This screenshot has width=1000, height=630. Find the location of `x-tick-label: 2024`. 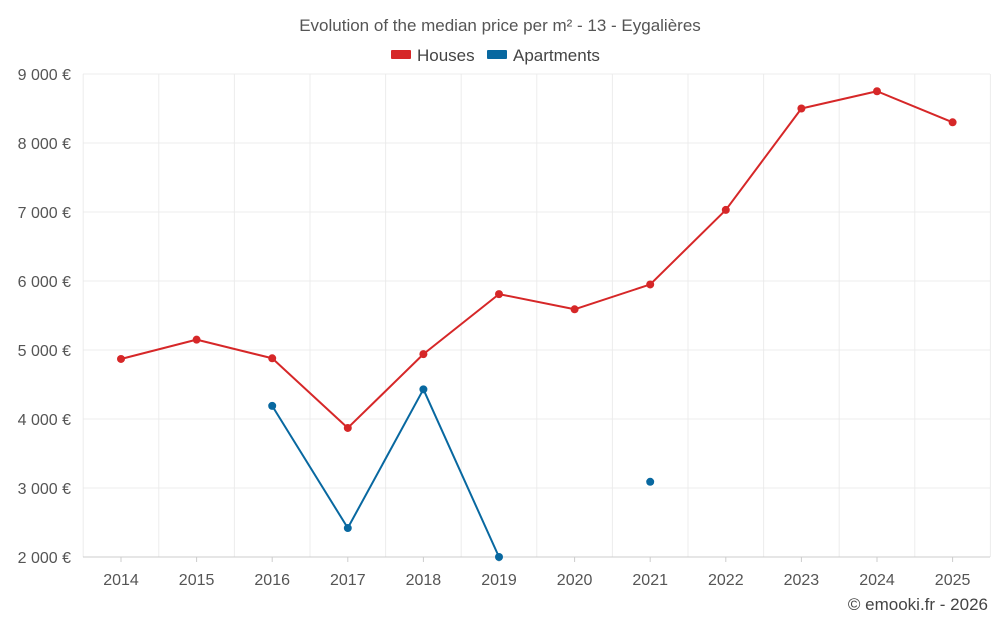

x-tick-label: 2024 is located at coordinates (877, 580).